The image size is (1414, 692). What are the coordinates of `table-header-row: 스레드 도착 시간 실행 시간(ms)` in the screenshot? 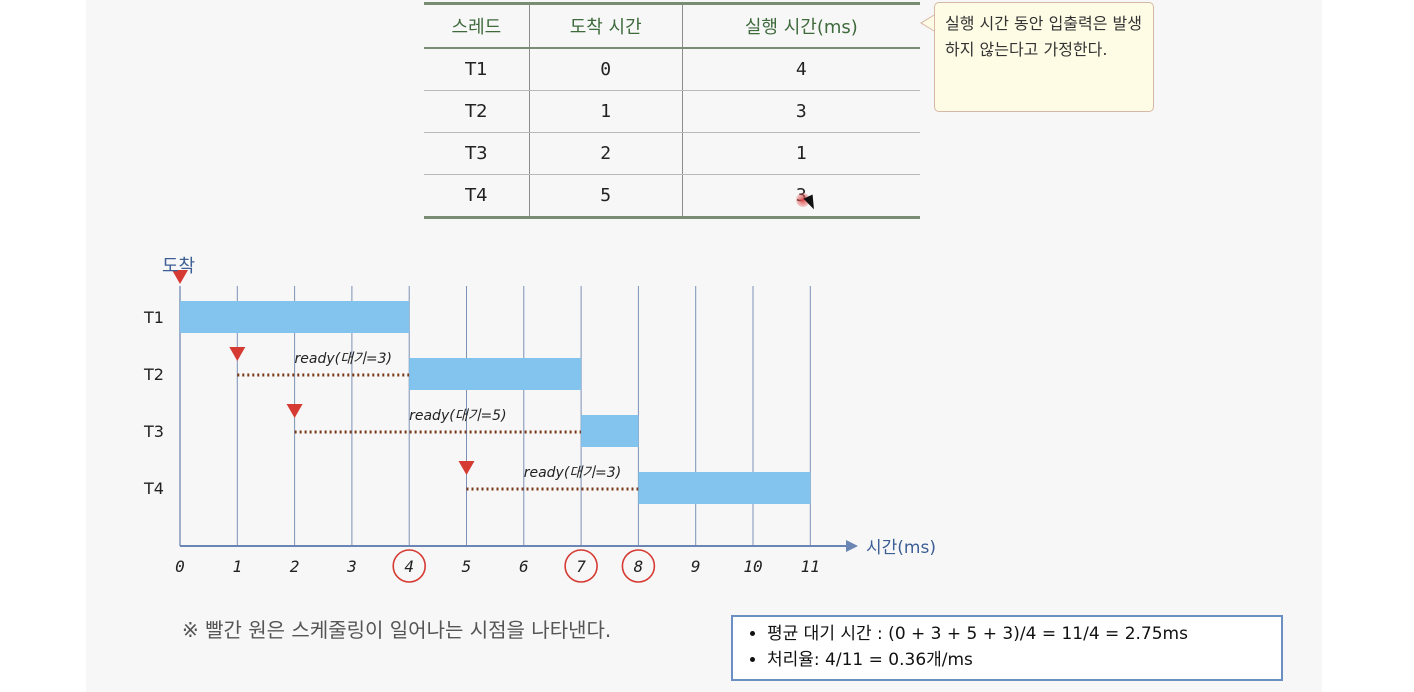 It's located at (672, 26).